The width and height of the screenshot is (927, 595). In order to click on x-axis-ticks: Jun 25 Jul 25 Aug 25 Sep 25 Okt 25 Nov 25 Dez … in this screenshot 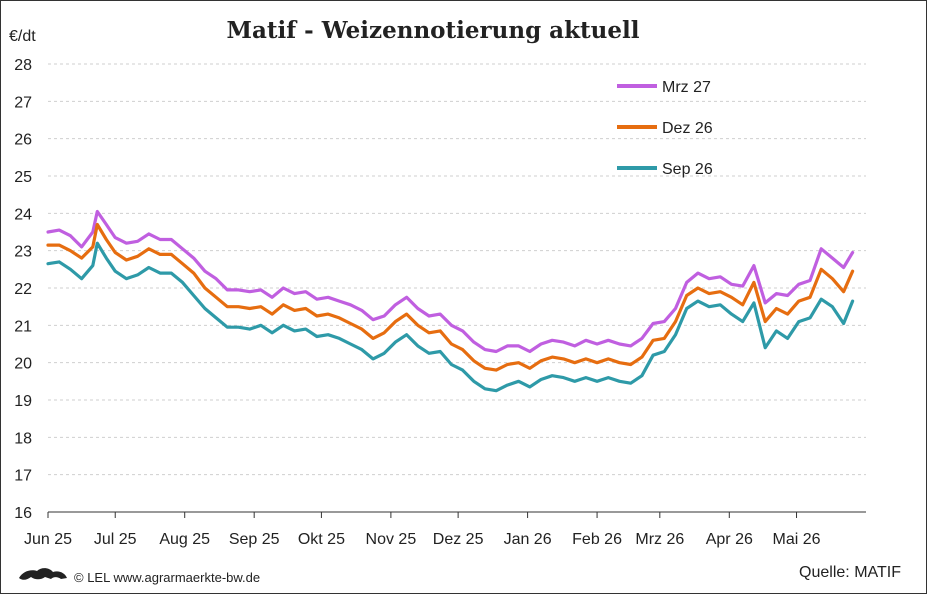, I will do `click(422, 530)`.